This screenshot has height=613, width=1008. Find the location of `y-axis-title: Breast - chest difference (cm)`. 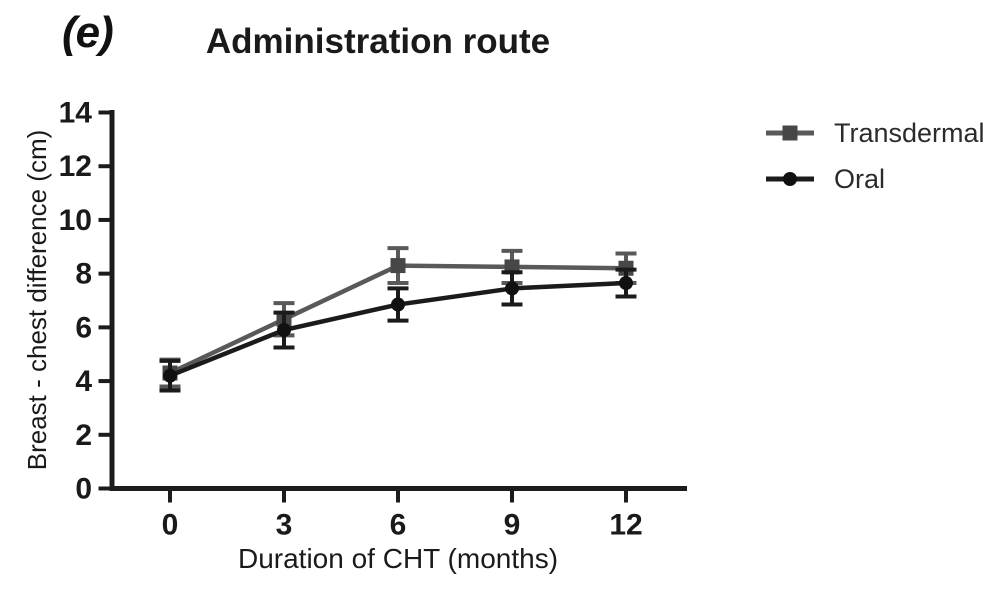

y-axis-title: Breast - chest difference (cm) is located at coordinates (37, 300).